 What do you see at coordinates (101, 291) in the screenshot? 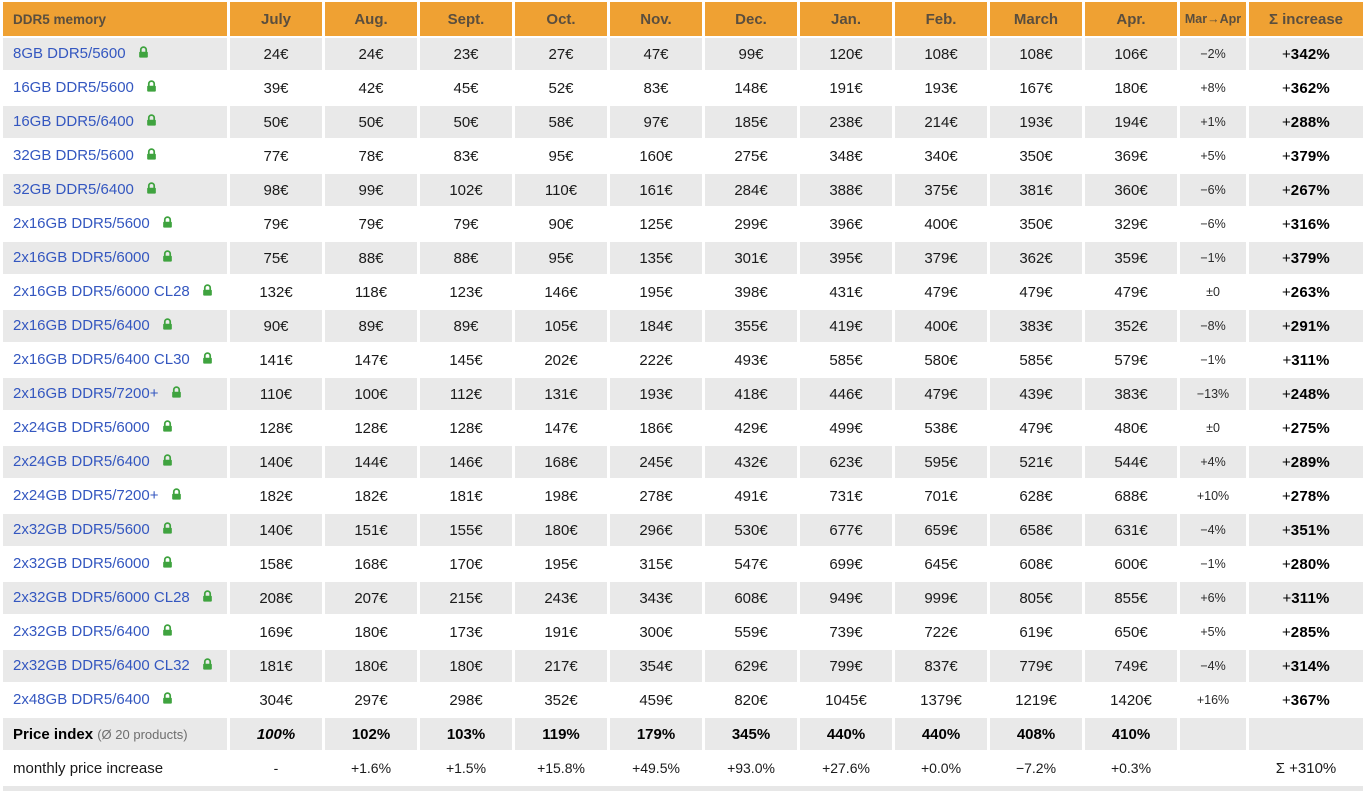
I see `product-link: 2x16GB DDR5/6000 CL28` at bounding box center [101, 291].